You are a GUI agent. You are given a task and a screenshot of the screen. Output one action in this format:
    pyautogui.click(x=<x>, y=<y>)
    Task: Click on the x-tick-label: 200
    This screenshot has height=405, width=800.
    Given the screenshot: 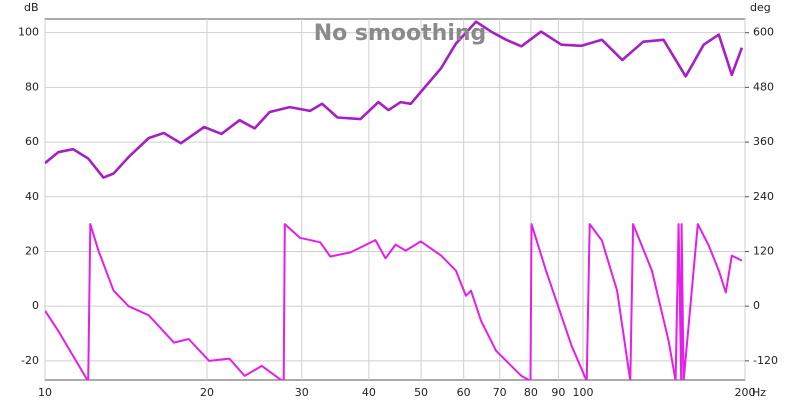 What is the action you would take?
    pyautogui.click(x=745, y=392)
    